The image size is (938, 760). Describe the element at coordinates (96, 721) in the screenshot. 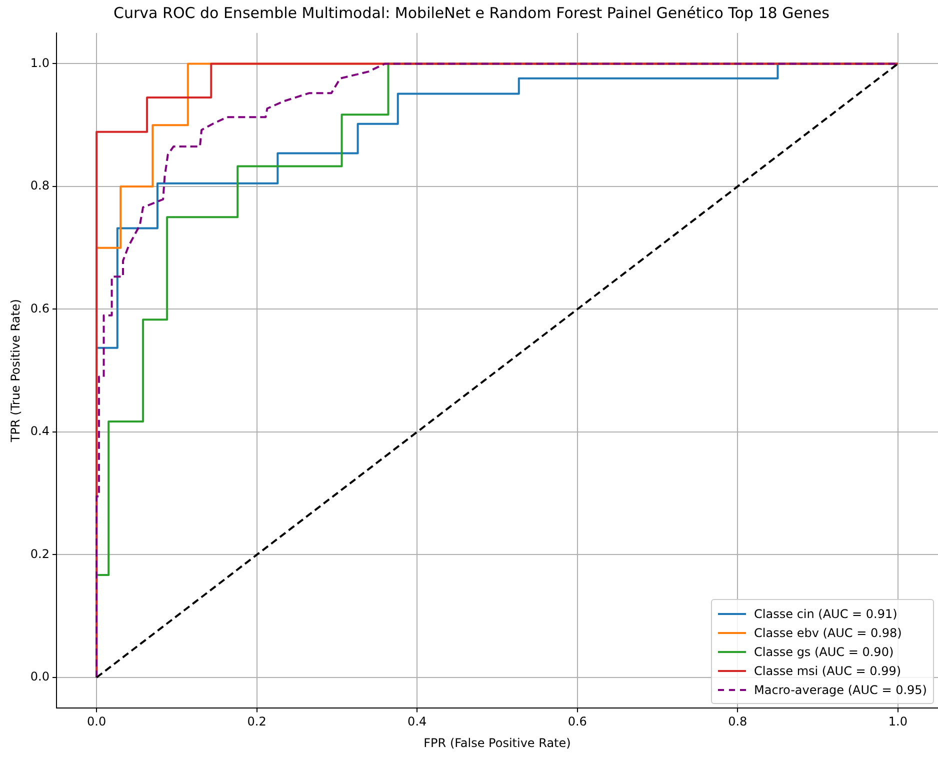

I see `x-tick-label: 0.0` at that location.